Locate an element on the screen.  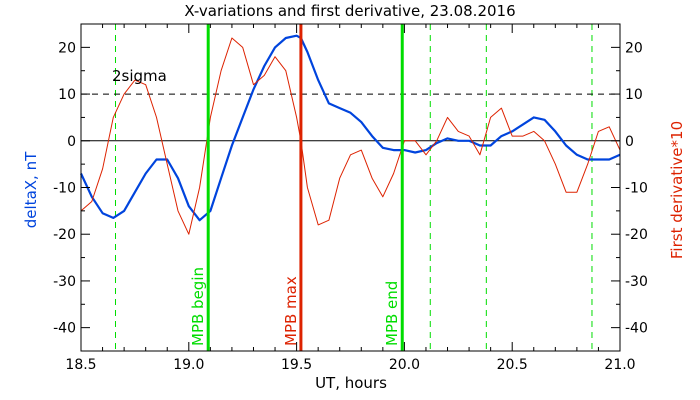
y-tick-label-right-2: 0 is located at coordinates (629, 142).